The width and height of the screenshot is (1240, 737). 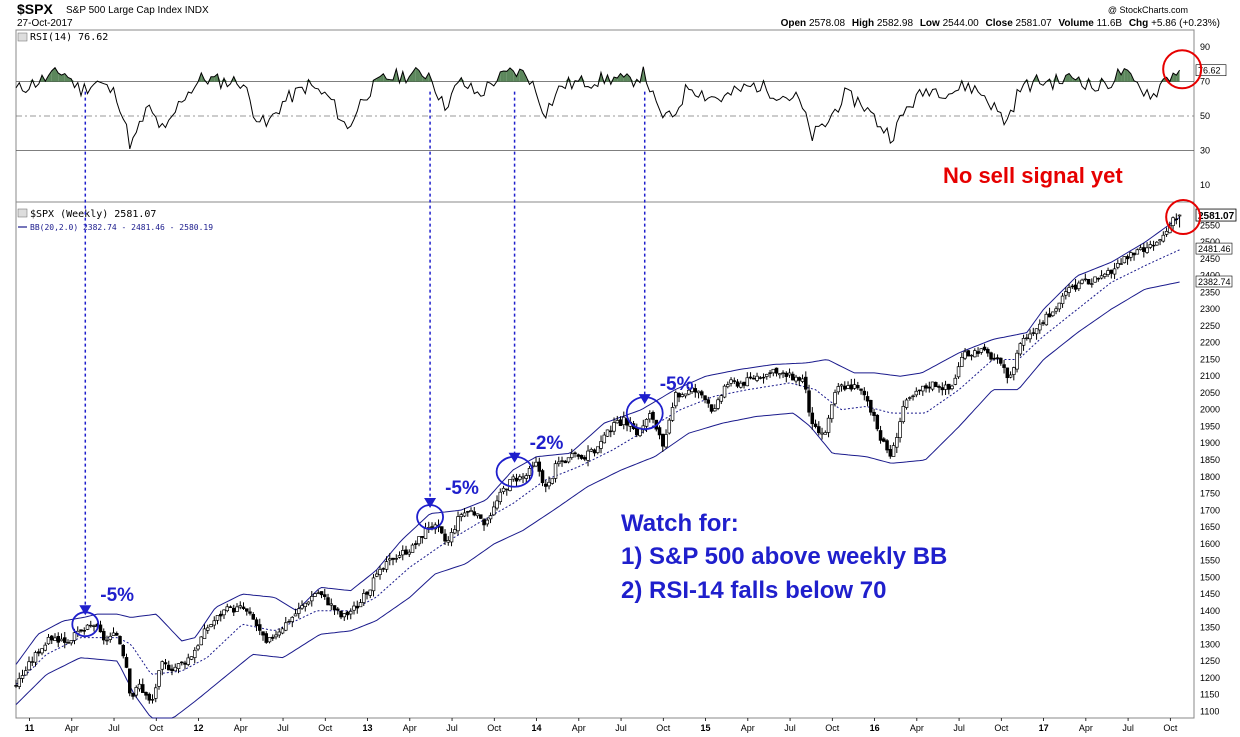 What do you see at coordinates (917, 728) in the screenshot?
I see `x-axis-tick-label: Apr` at bounding box center [917, 728].